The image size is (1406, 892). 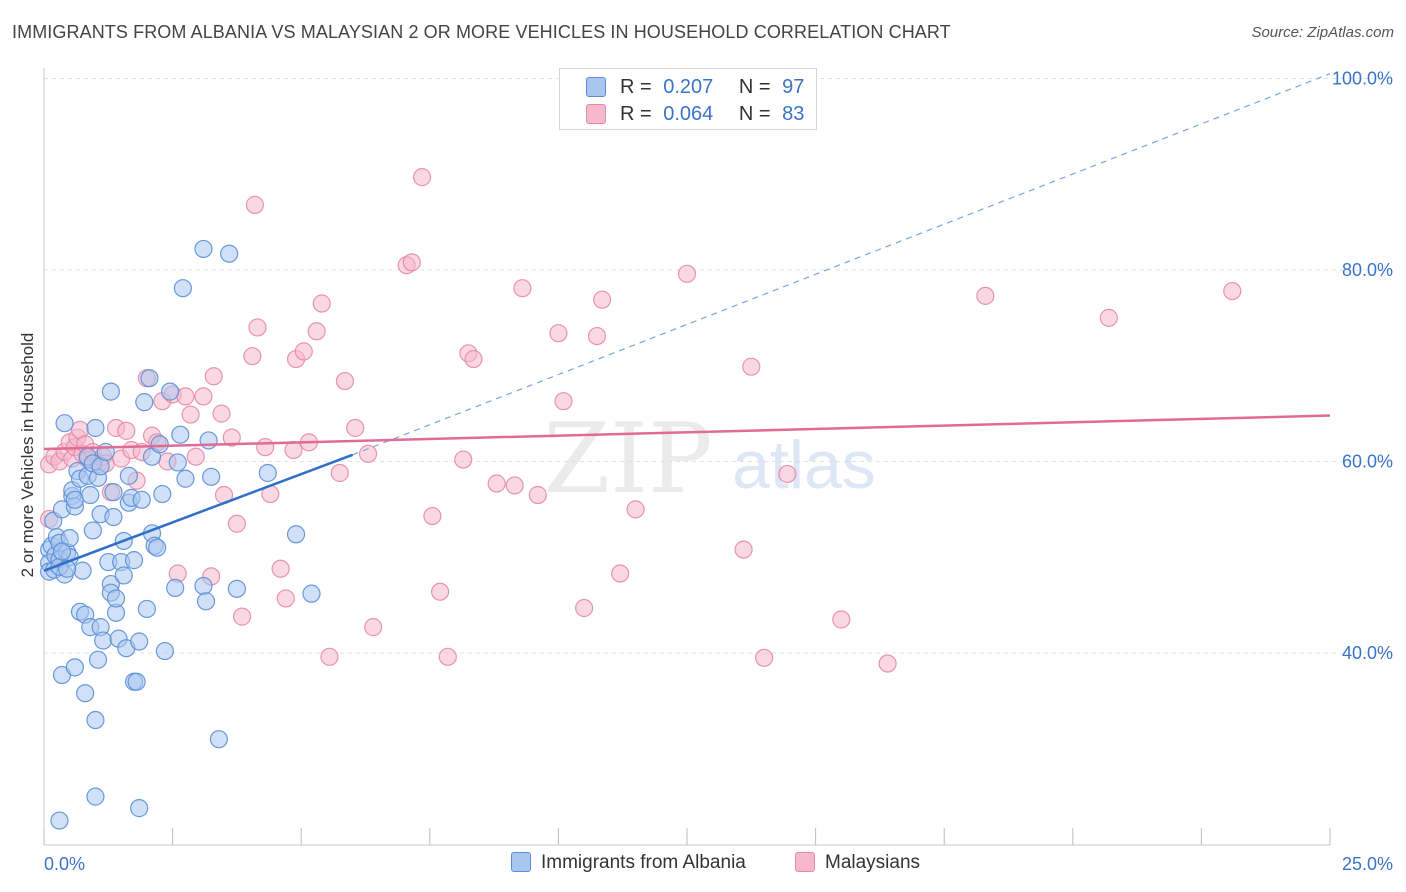 I want to click on bottom-legend-swatch-pink, so click(x=805, y=862).